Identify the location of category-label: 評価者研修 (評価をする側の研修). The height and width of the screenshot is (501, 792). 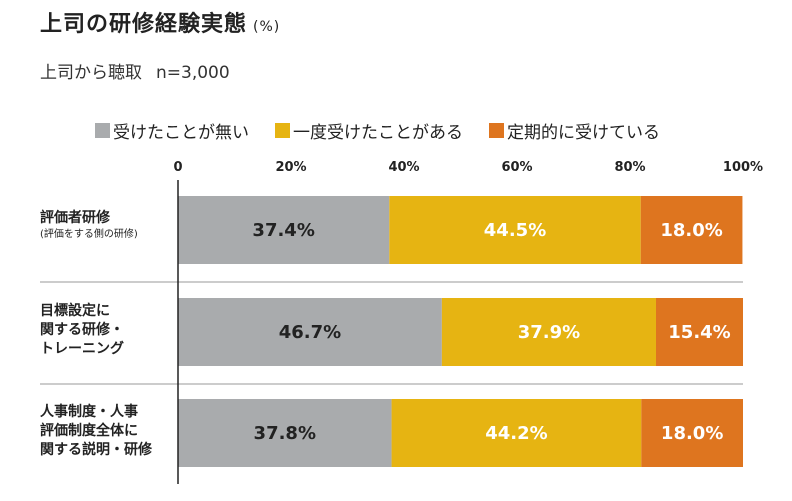
(89, 225).